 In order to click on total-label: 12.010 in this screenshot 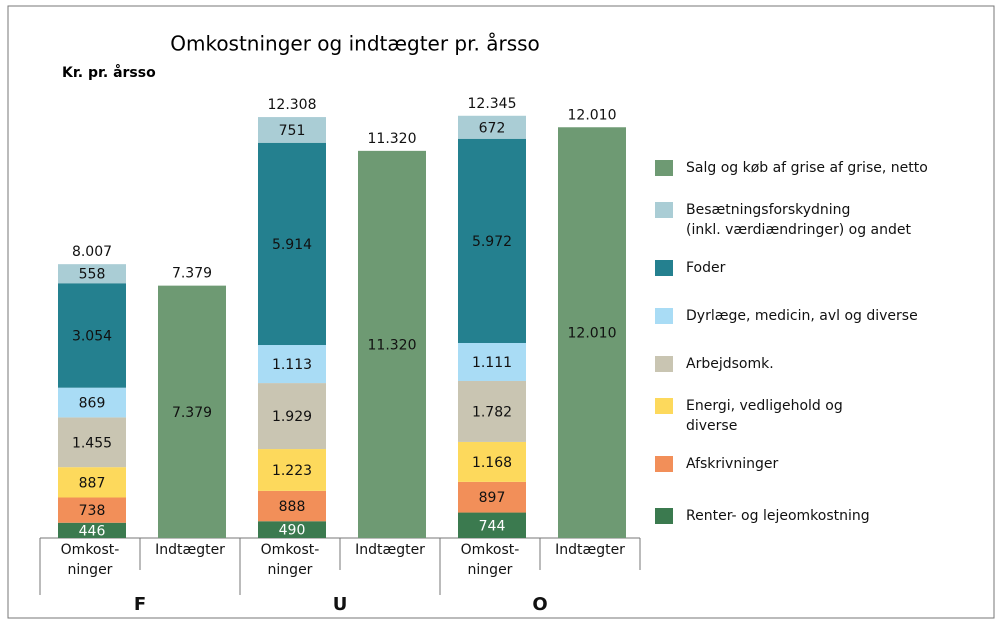, I will do `click(592, 115)`.